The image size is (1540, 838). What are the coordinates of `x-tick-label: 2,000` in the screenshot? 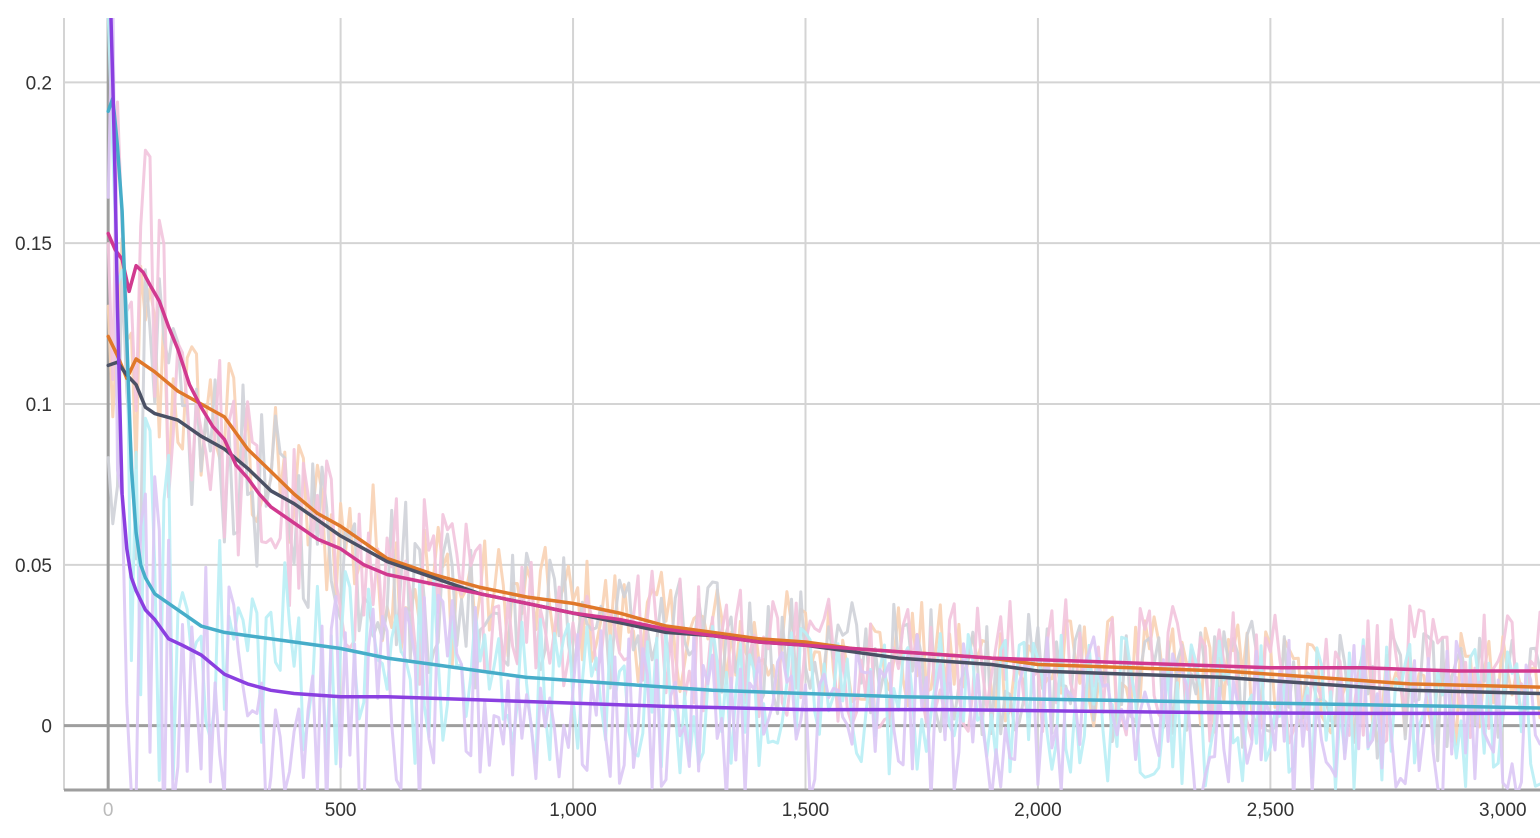 It's located at (1038, 810).